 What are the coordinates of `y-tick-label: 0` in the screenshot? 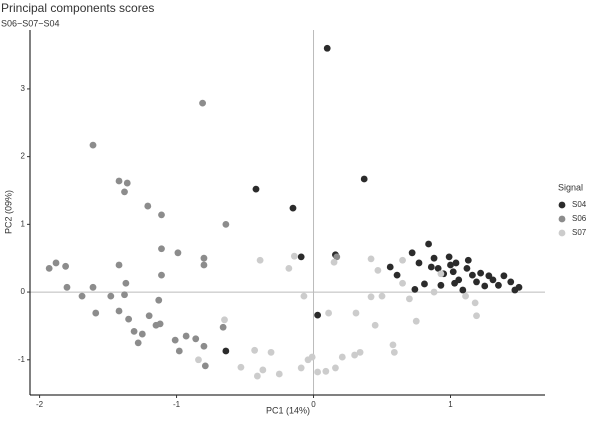 It's located at (23, 291).